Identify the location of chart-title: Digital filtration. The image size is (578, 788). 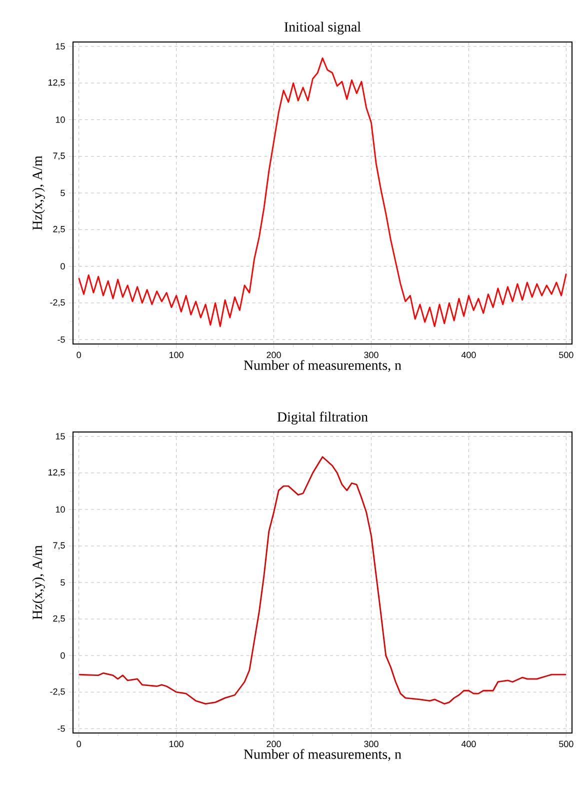
(322, 418).